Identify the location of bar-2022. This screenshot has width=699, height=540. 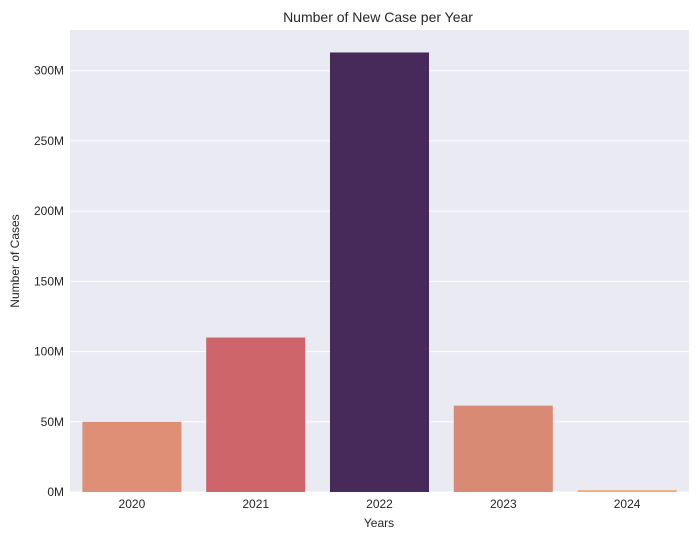
(379, 272).